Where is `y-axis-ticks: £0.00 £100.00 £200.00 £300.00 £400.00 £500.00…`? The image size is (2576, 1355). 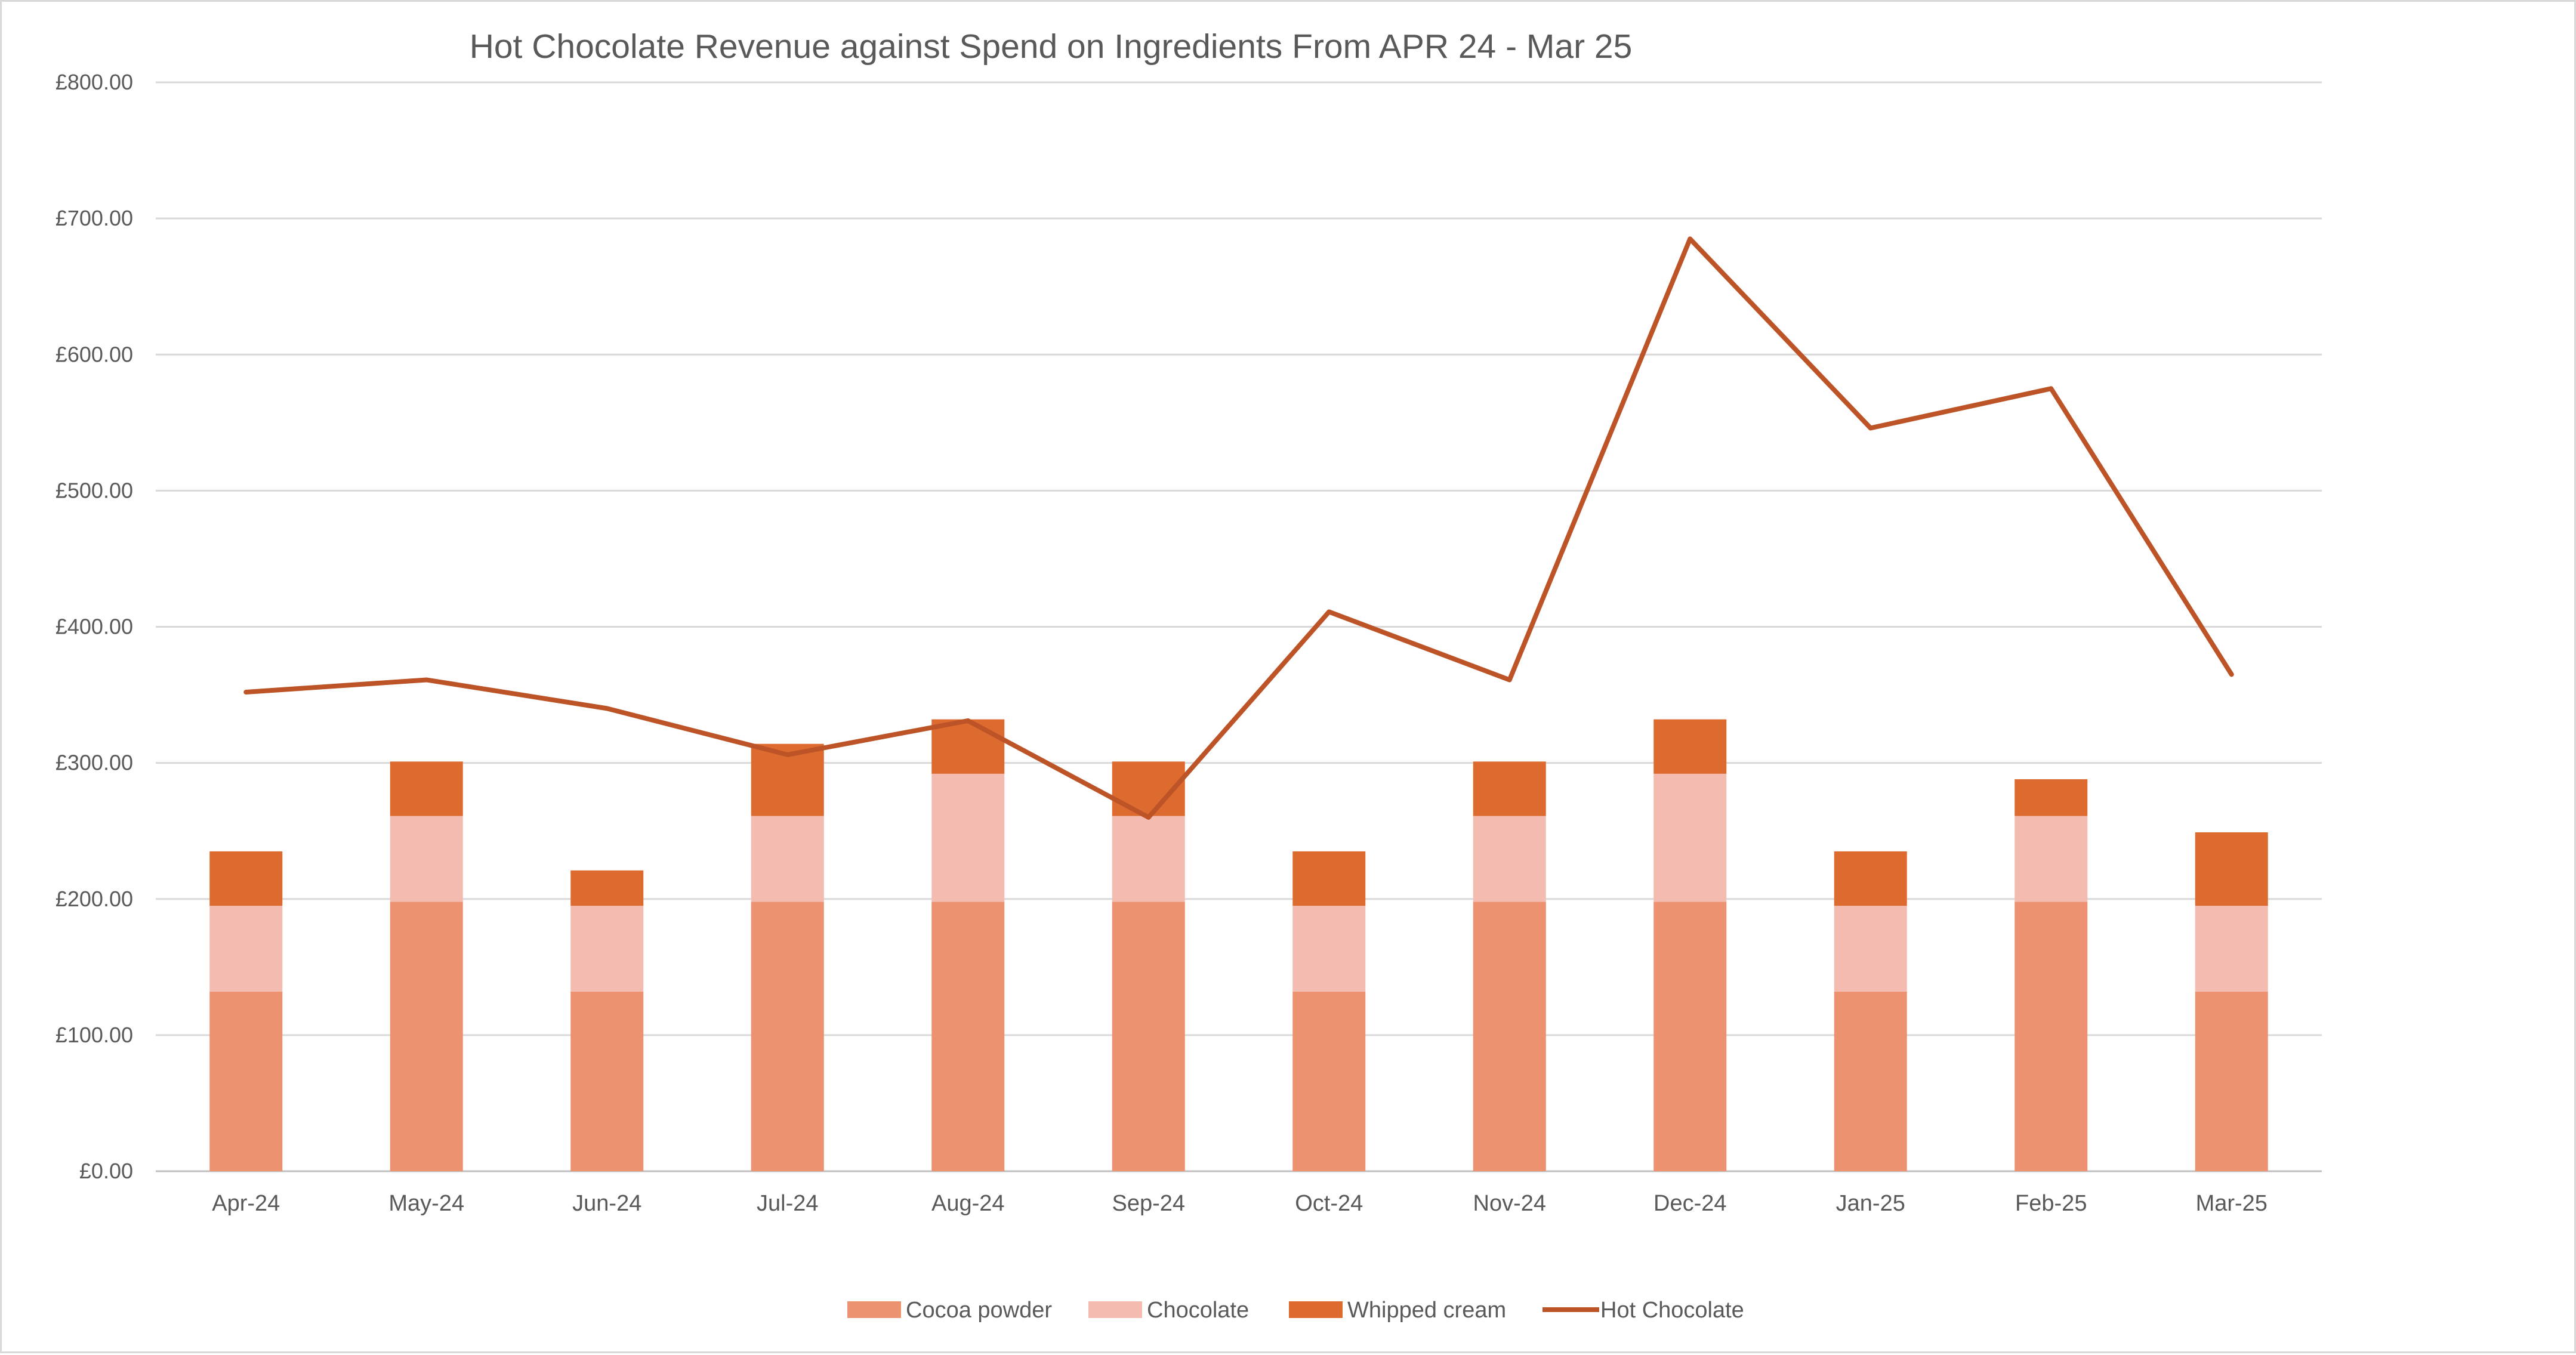 y-axis-ticks: £0.00 £100.00 £200.00 £300.00 £400.00 £500.00… is located at coordinates (94, 626).